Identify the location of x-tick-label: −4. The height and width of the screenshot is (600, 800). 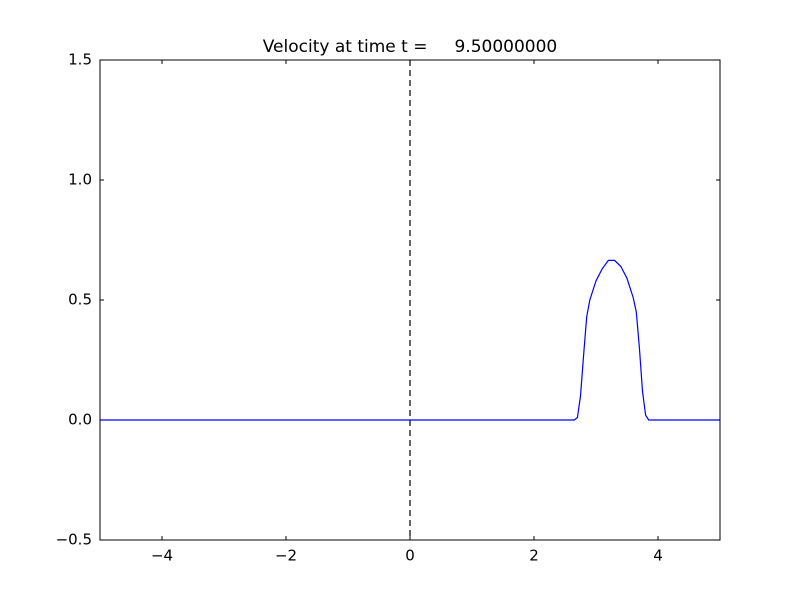
(162, 556).